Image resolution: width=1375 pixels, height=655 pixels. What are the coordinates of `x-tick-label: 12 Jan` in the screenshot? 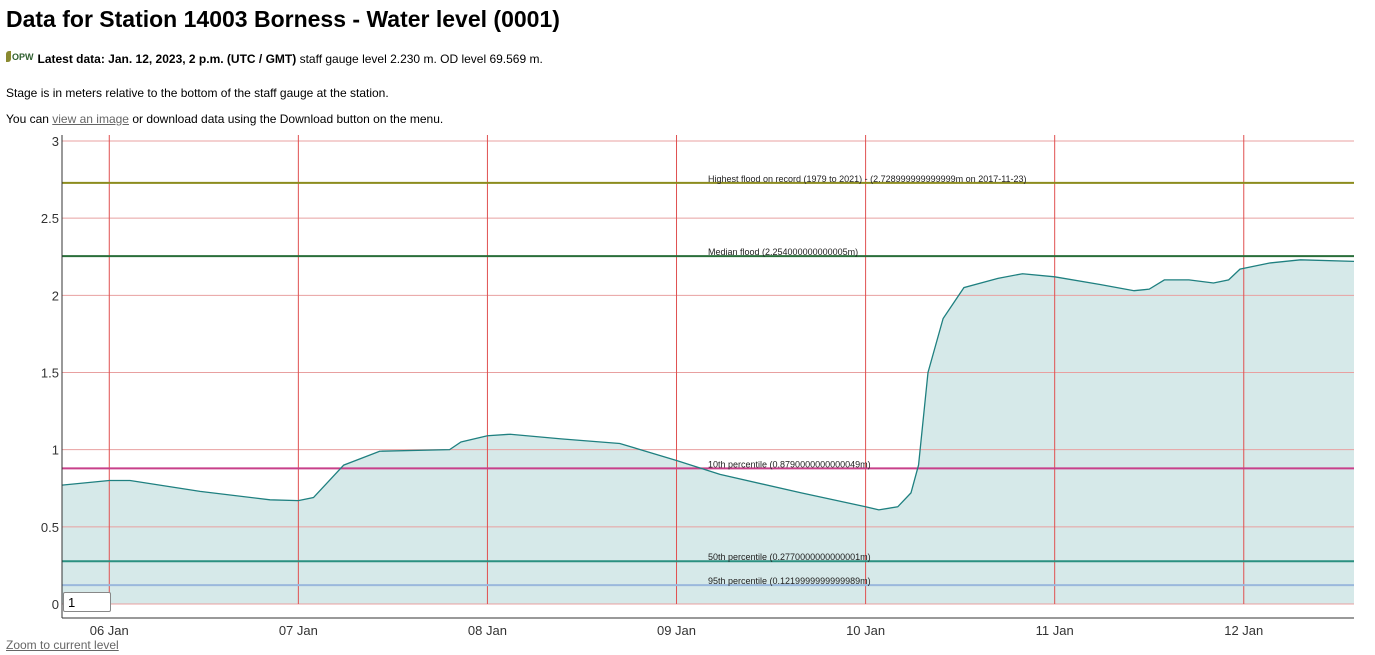 It's located at (1243, 630).